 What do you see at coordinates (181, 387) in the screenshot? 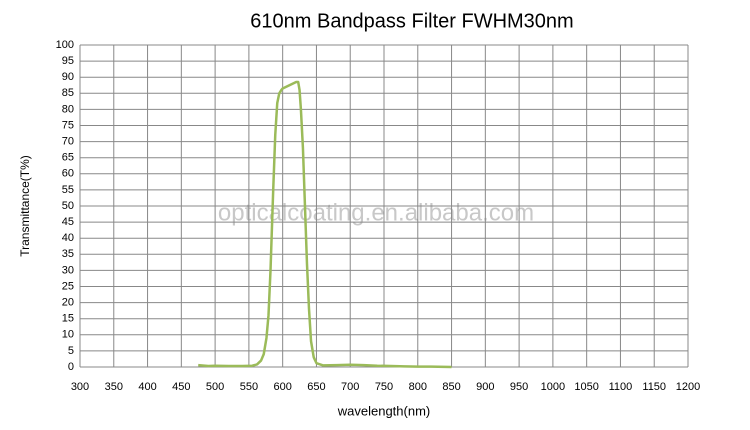
I see `x-tick-label: 450` at bounding box center [181, 387].